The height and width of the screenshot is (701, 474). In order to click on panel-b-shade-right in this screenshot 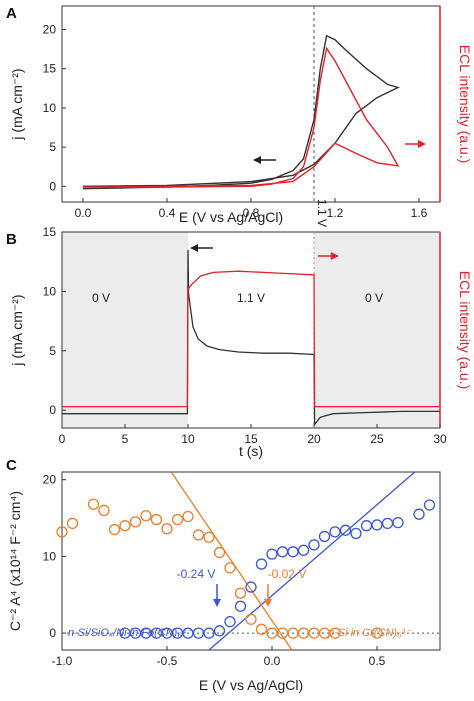, I will do `click(377, 330)`.